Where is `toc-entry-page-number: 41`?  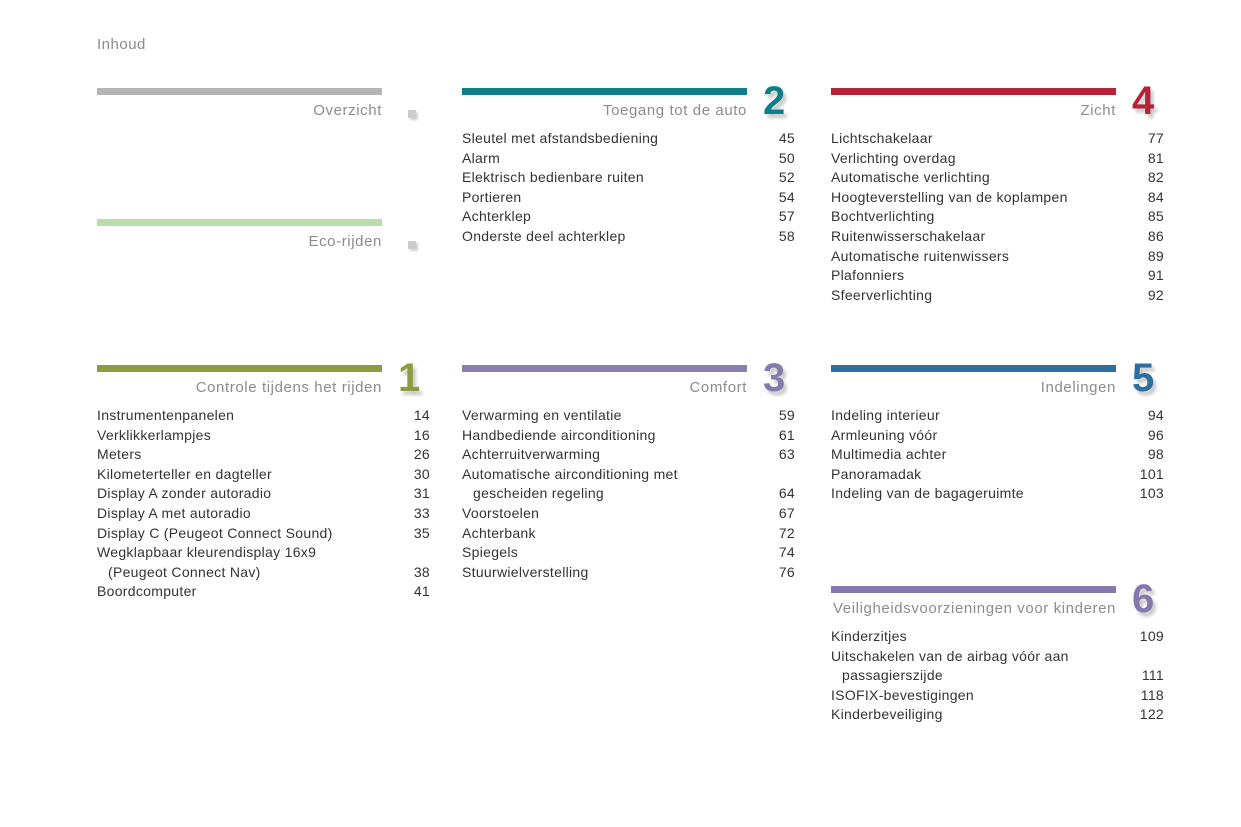
toc-entry-page-number: 41 is located at coordinates (421, 591).